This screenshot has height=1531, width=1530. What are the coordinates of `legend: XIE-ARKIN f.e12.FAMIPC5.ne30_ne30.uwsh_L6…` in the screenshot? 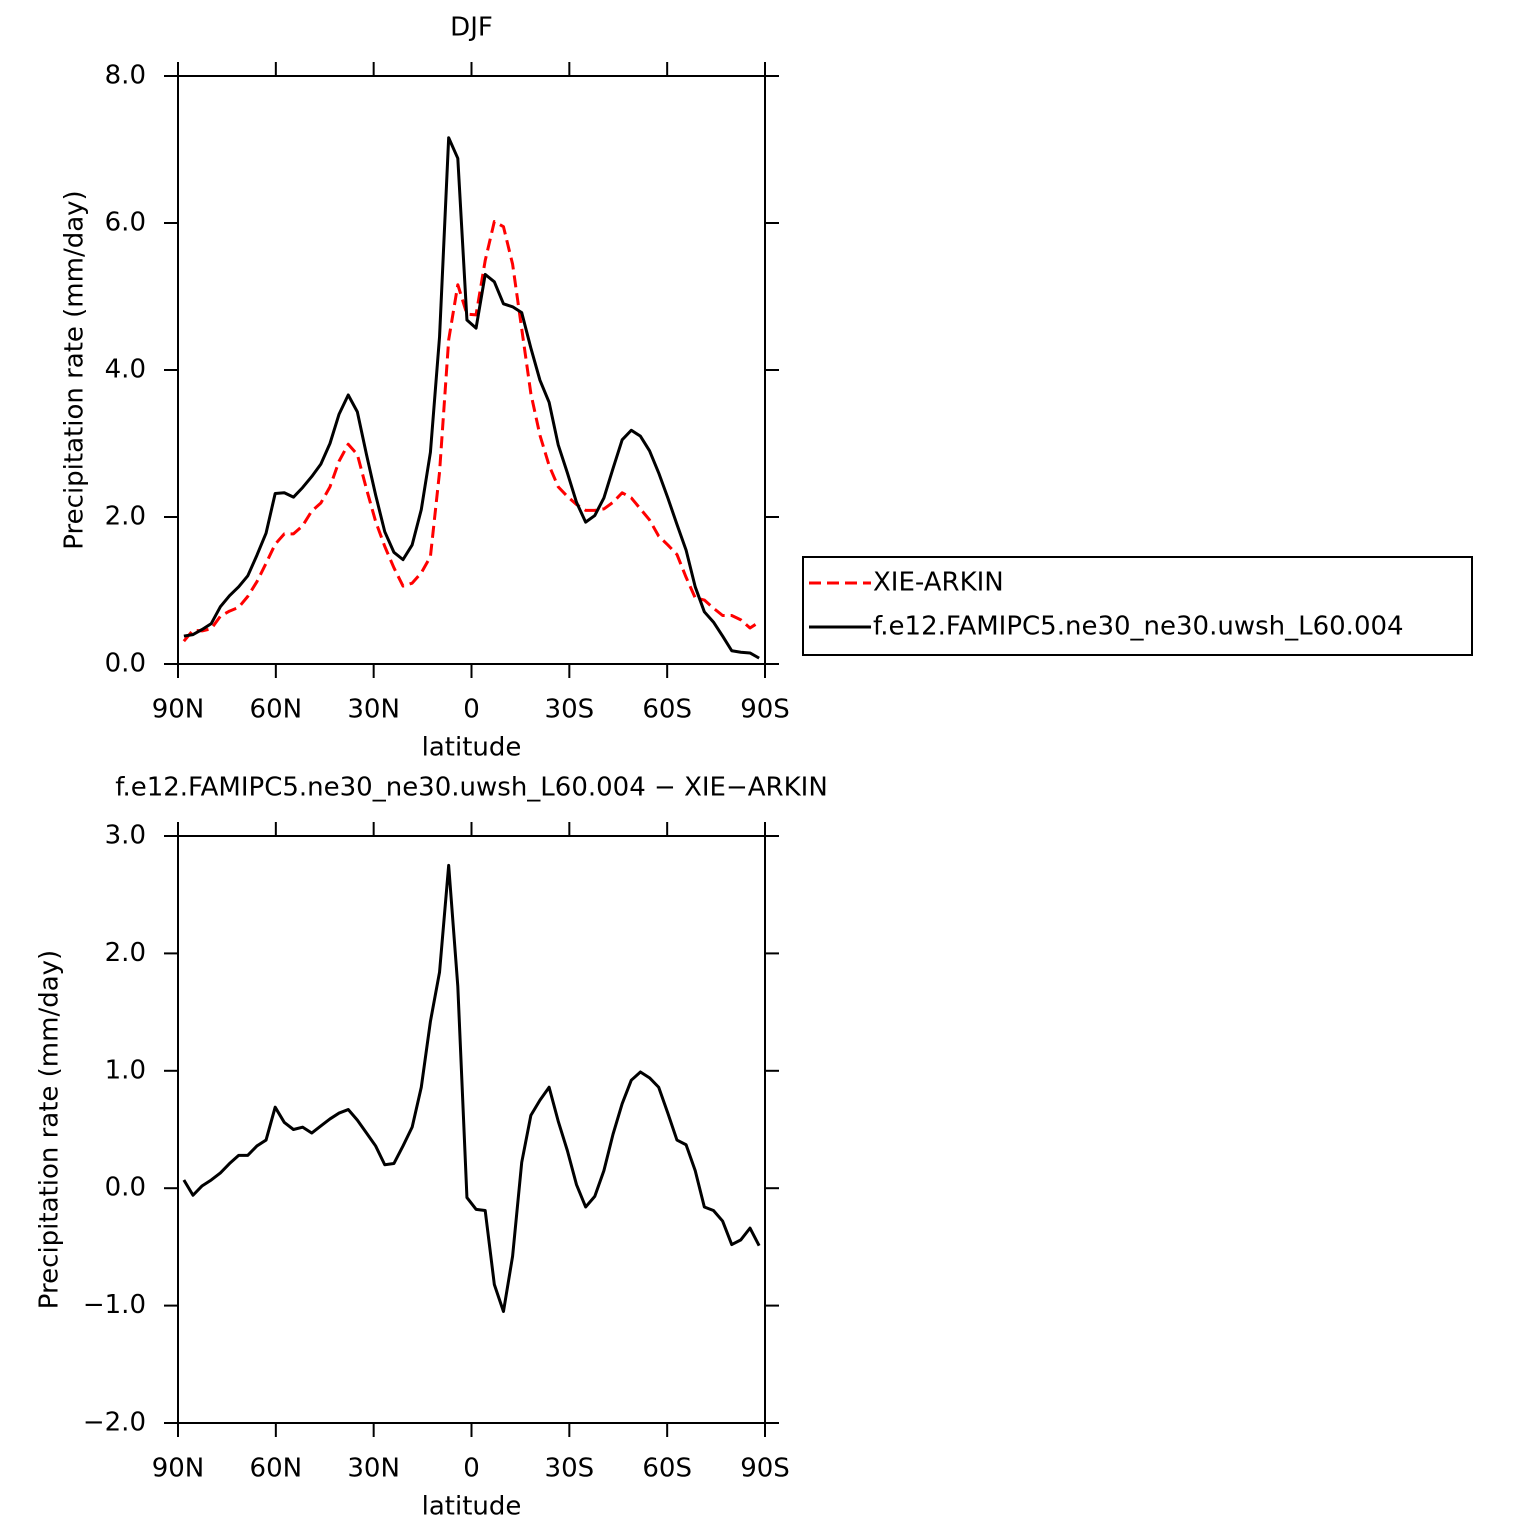 It's located at (1137, 606).